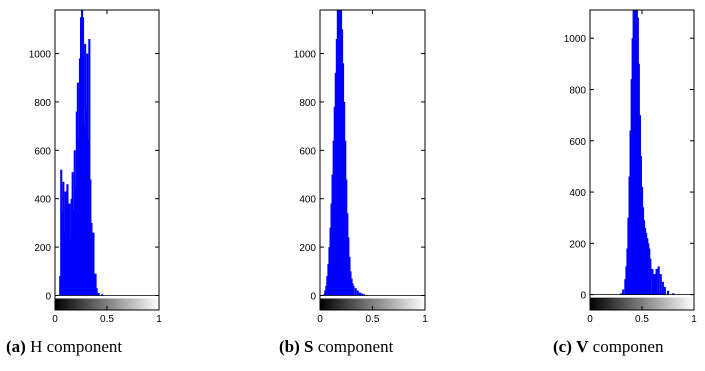 The height and width of the screenshot is (371, 705). Describe the element at coordinates (355, 346) in the screenshot. I see `caption-s-suffix: component` at that location.